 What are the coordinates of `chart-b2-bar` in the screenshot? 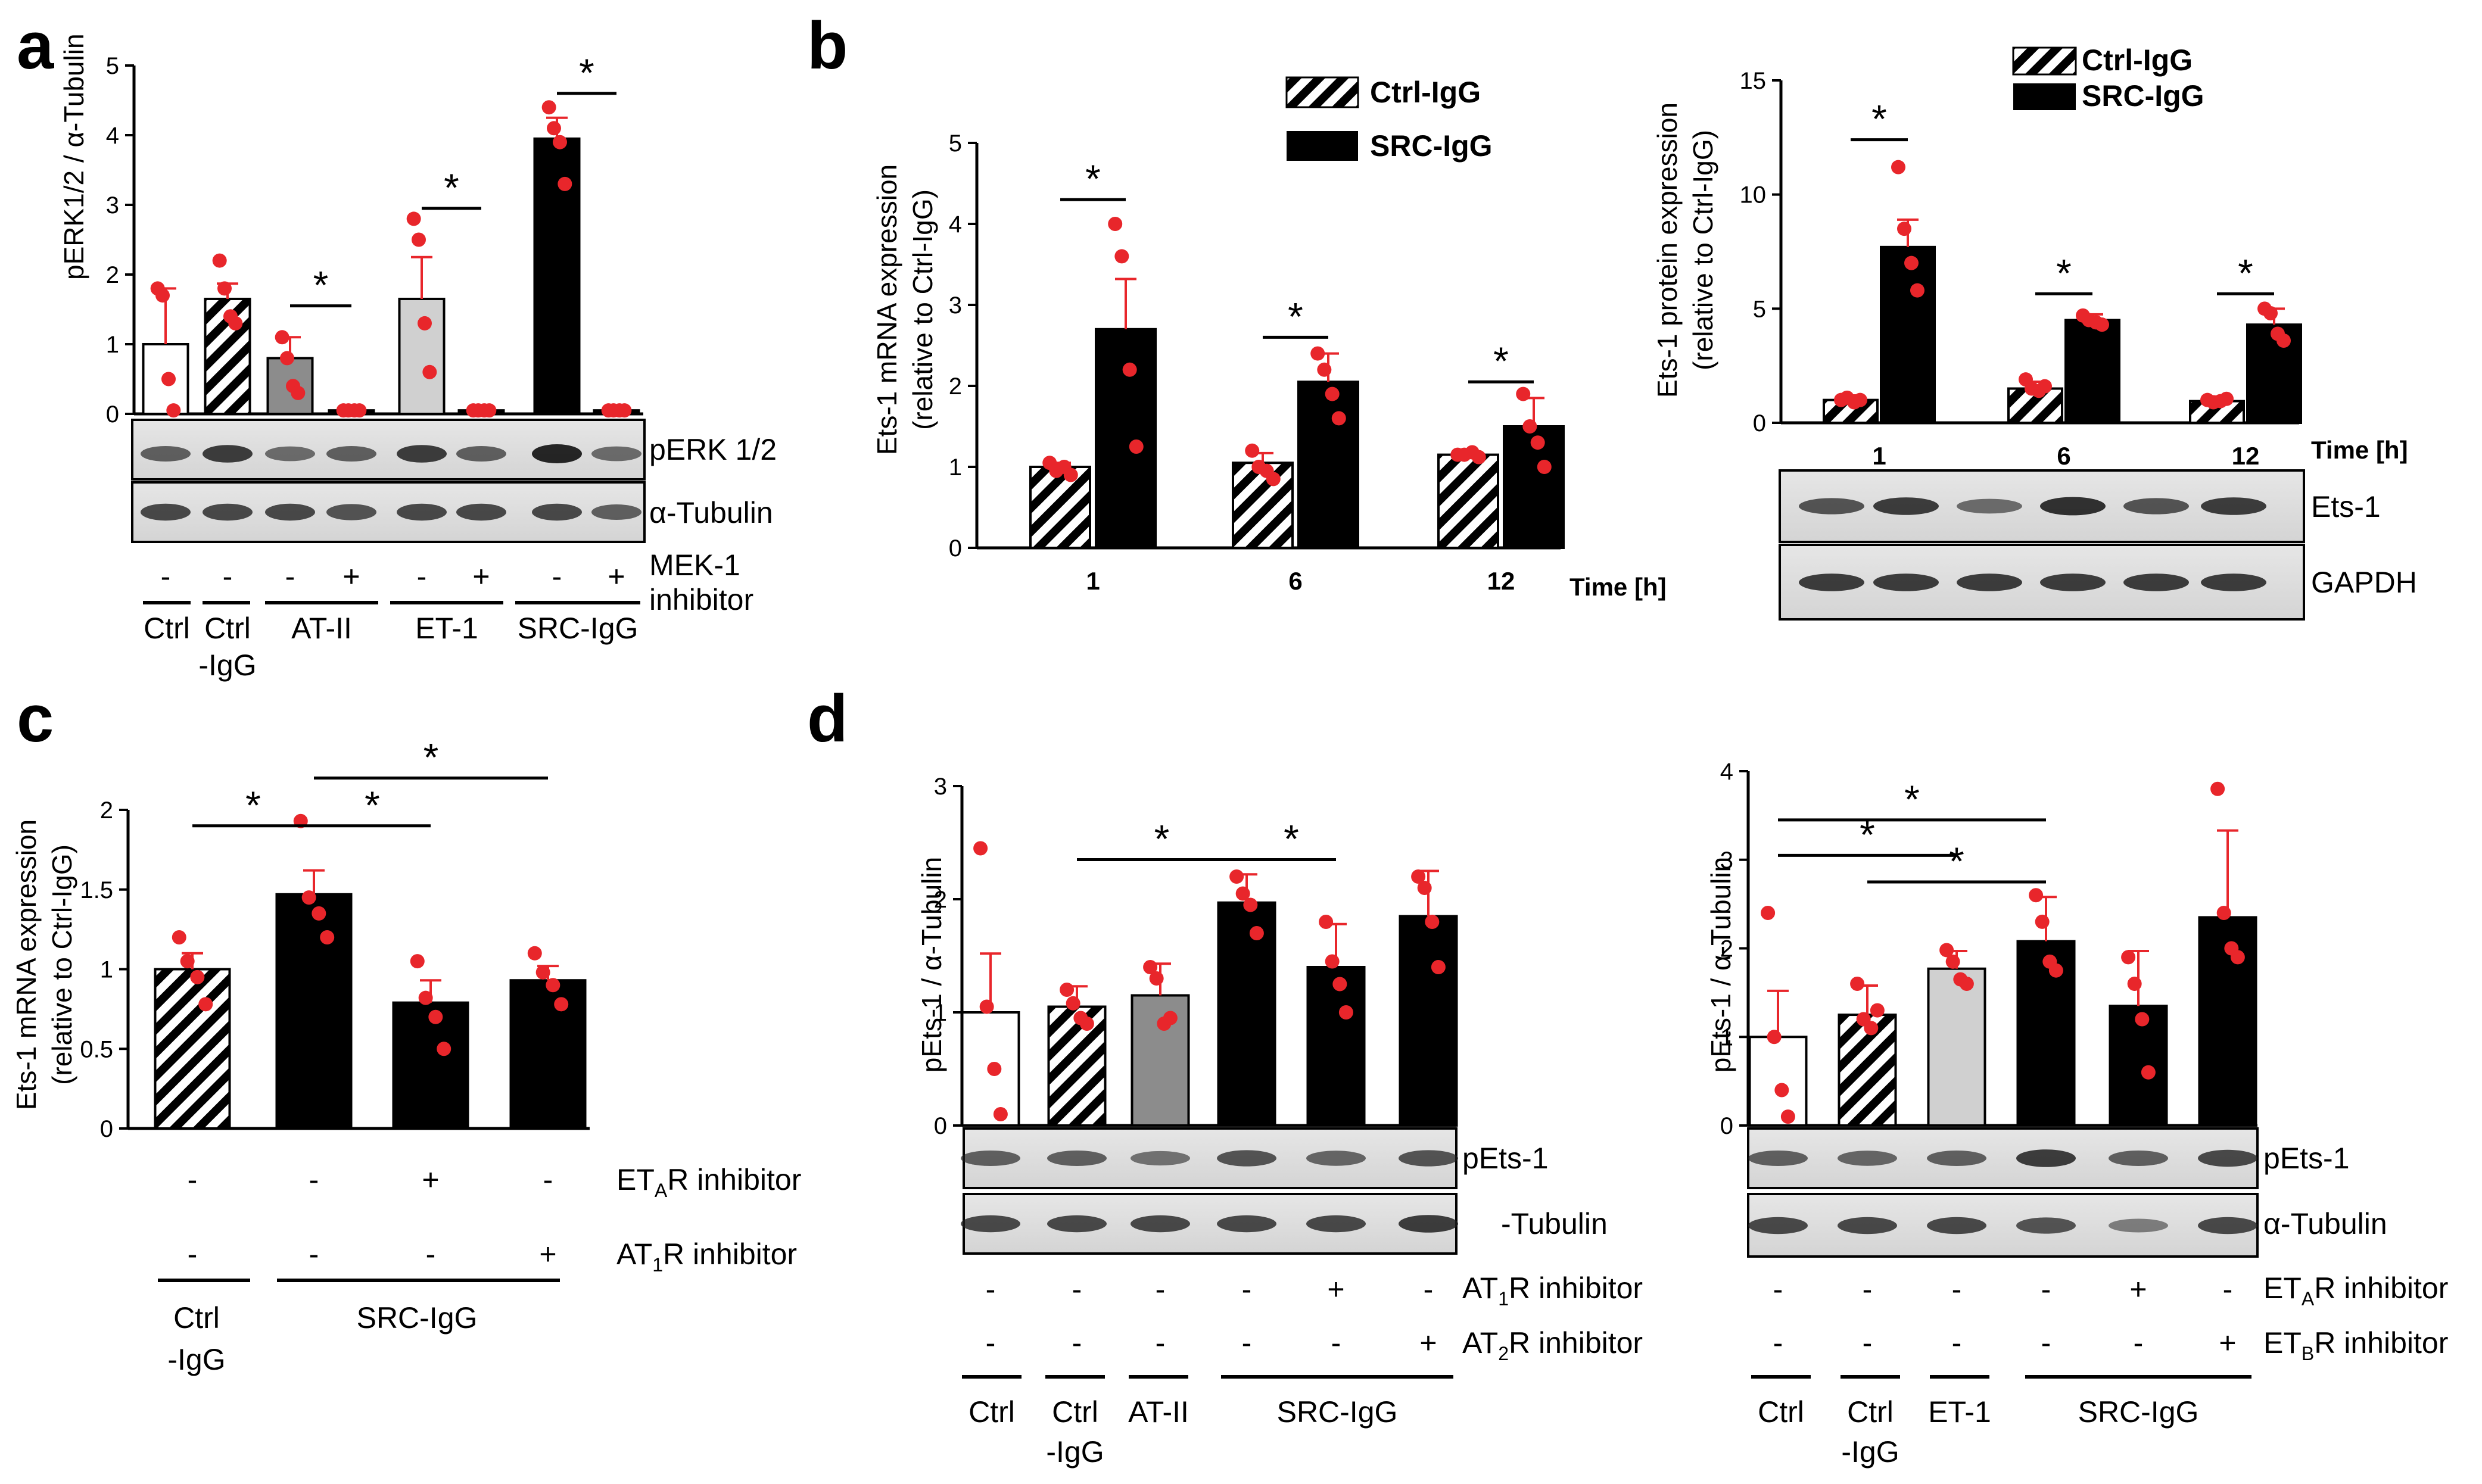 It's located at (2274, 374).